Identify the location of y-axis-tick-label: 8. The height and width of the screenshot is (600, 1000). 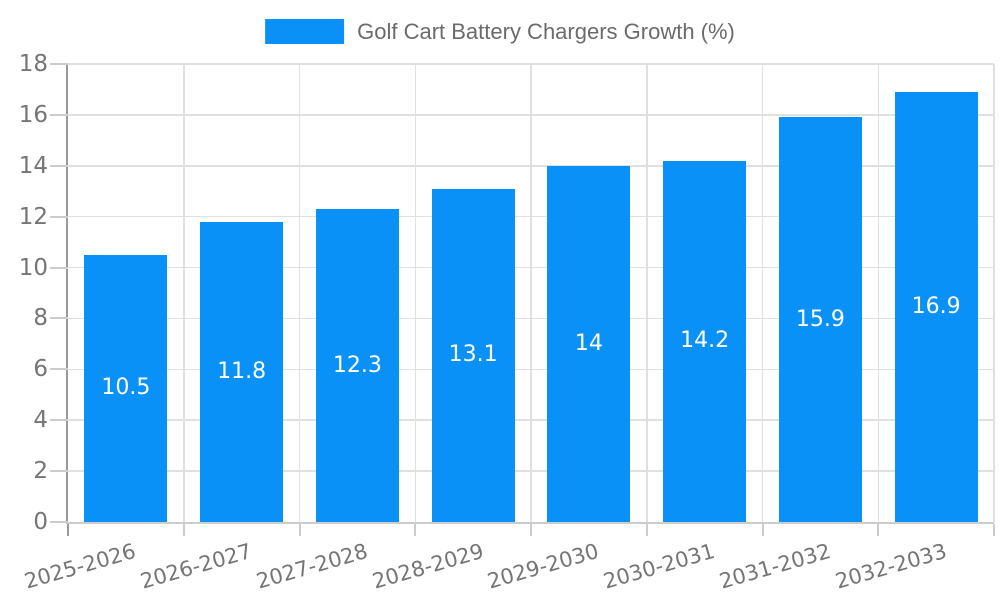
(40, 318).